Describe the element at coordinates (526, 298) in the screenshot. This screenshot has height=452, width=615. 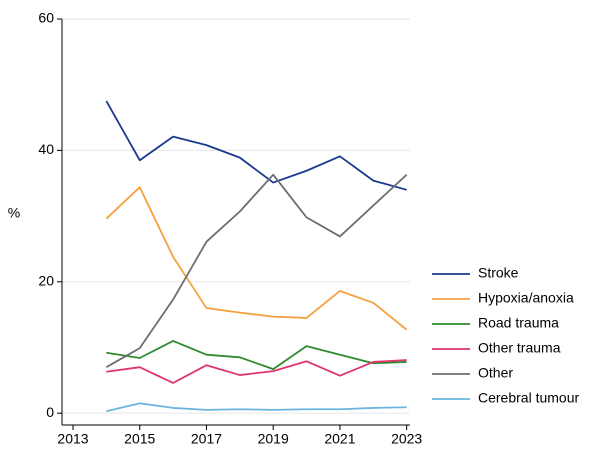
I see `legend-label: Hypoxia/anoxia` at that location.